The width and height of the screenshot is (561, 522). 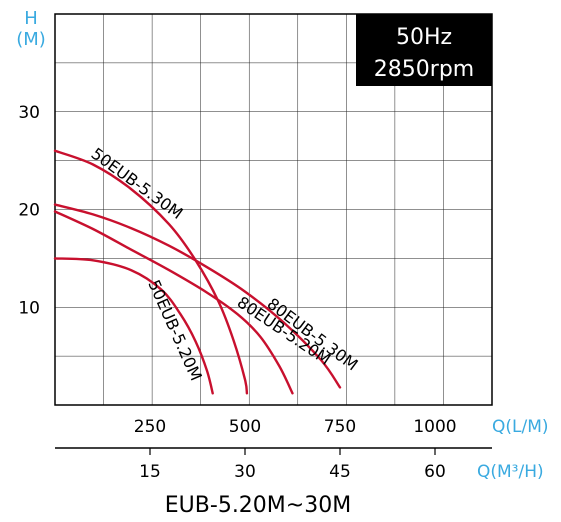 I want to click on chart-title: EUB-5.20M~30M, so click(x=258, y=505).